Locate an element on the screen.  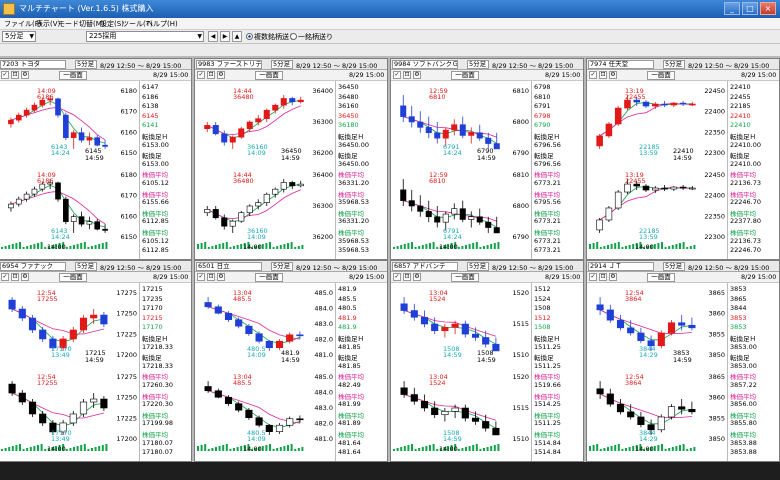
symbol-field: 7974 任天堂 is located at coordinates (621, 64).